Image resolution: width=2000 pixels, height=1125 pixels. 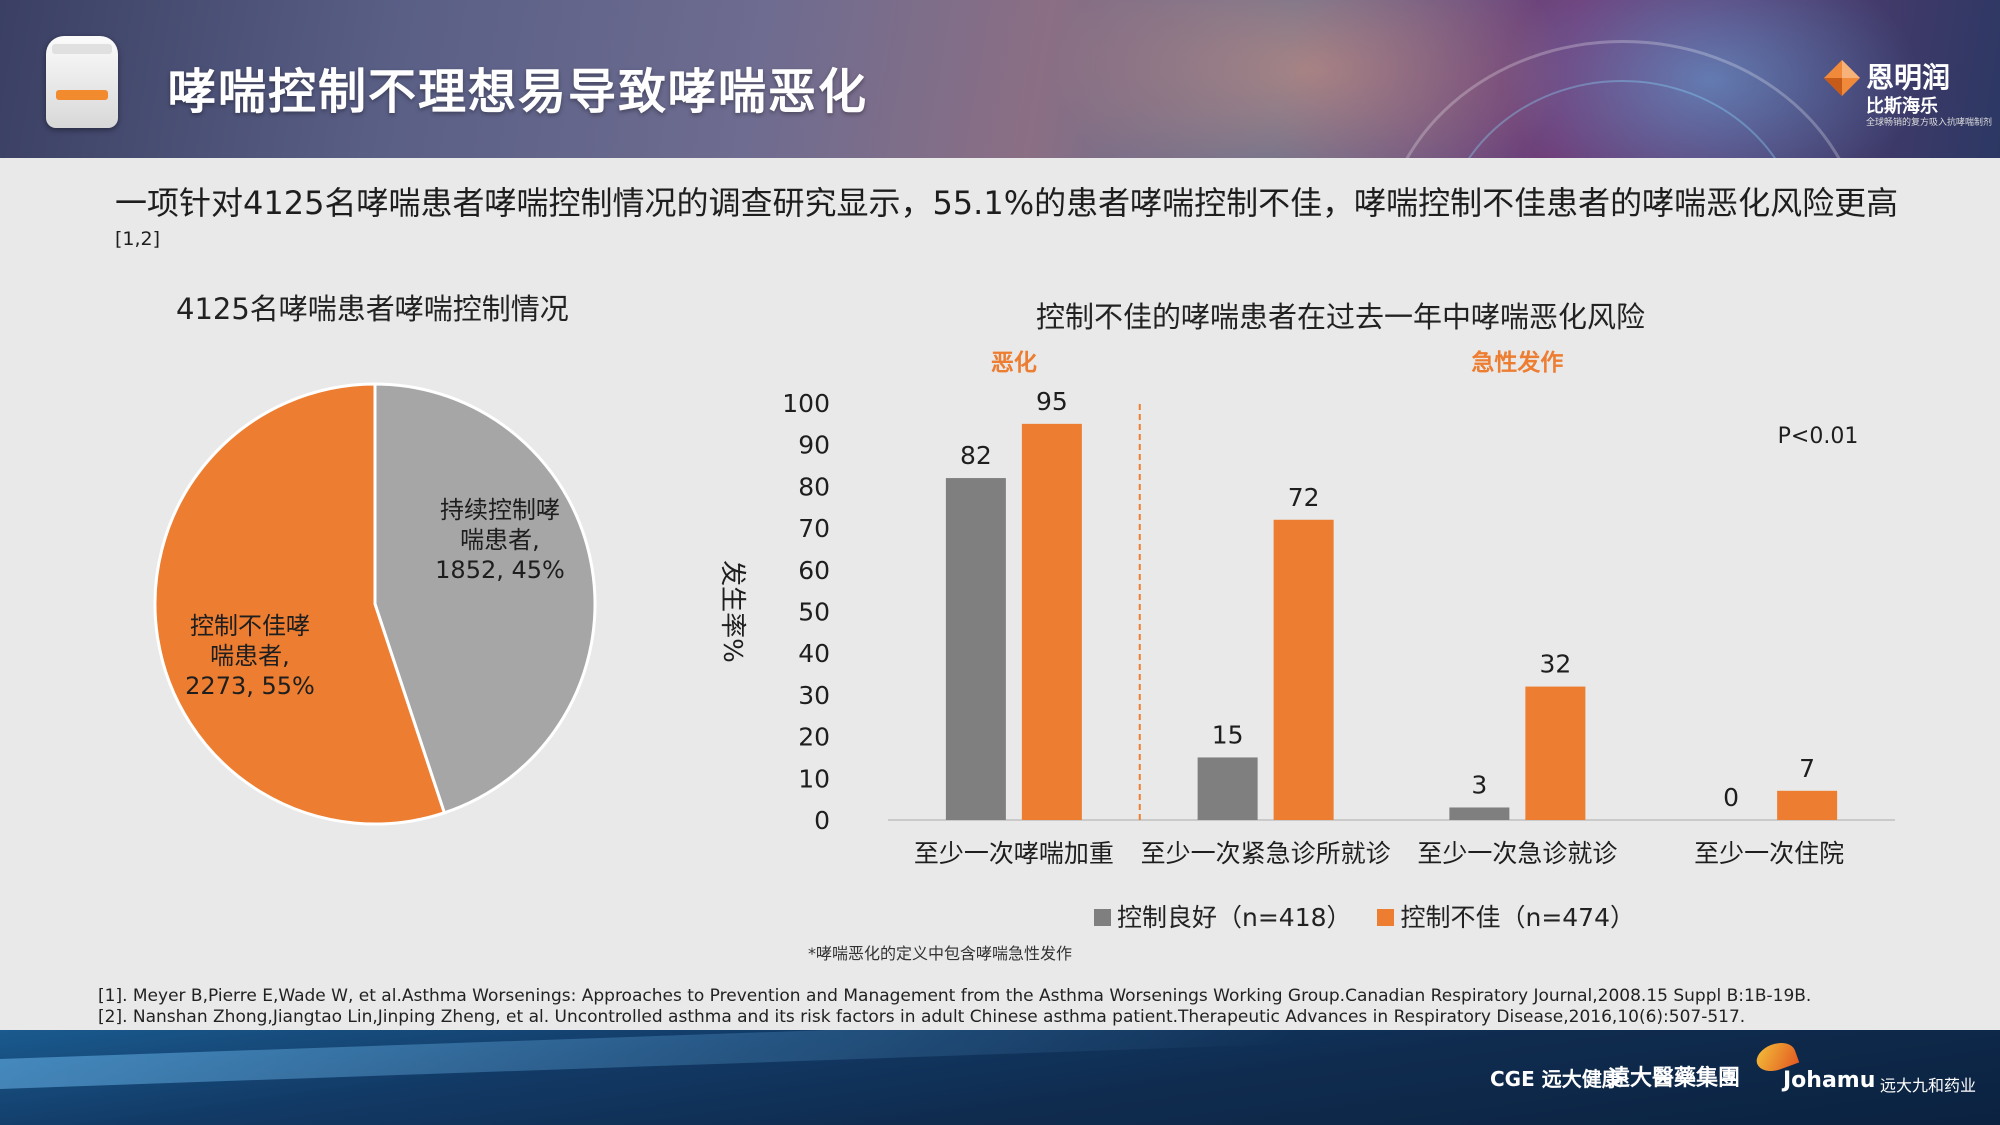 What do you see at coordinates (82, 95) in the screenshot?
I see `inhaler-band` at bounding box center [82, 95].